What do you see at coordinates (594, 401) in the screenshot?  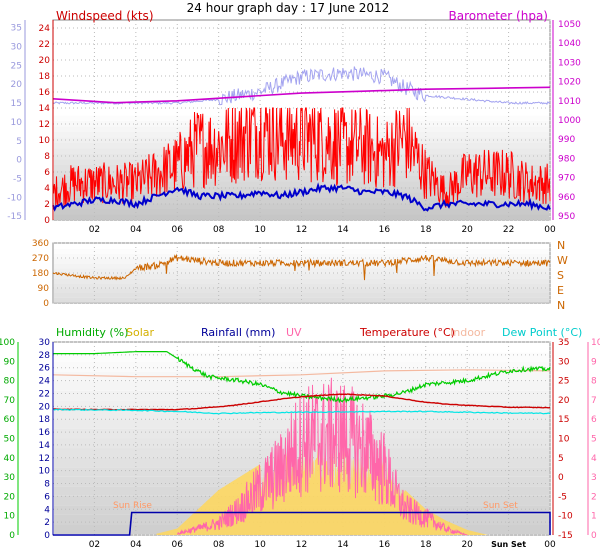 I see `uv-tick-label: 7` at bounding box center [594, 401].